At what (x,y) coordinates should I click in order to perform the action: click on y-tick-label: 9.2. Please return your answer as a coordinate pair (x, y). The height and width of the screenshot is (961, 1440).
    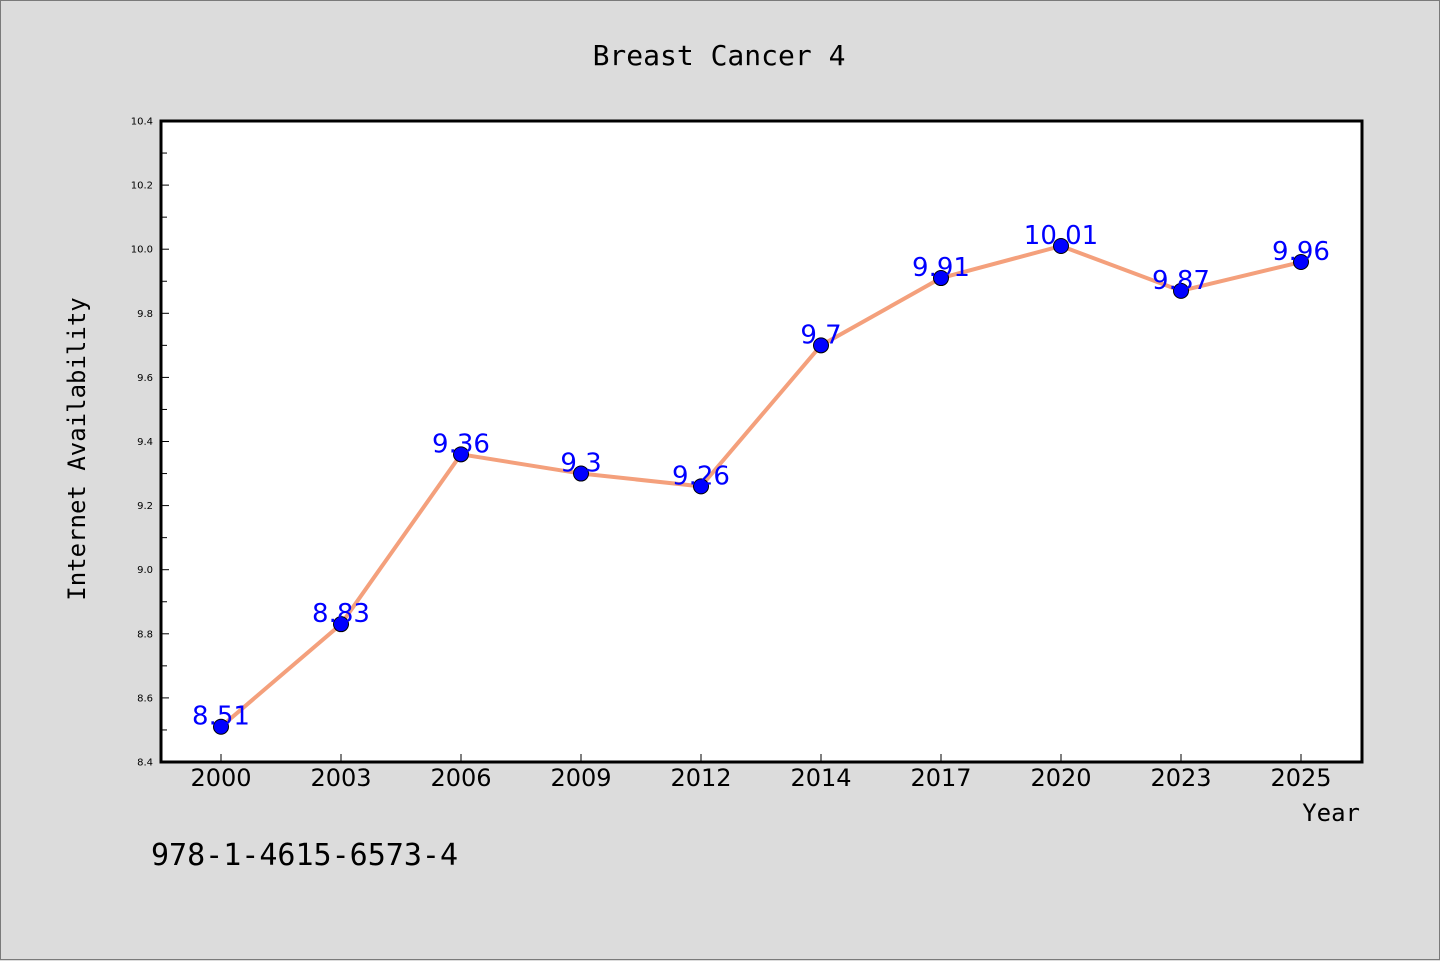
    Looking at the image, I should click on (145, 506).